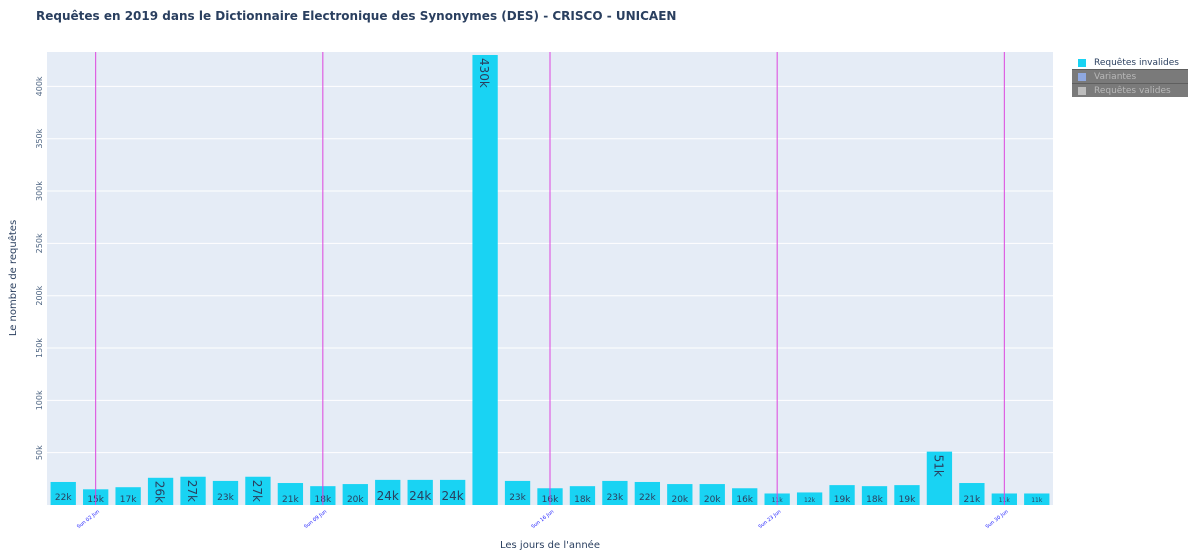 Image resolution: width=1188 pixels, height=552 pixels. What do you see at coordinates (484, 73) in the screenshot?
I see `bar-data-label: 430k` at bounding box center [484, 73].